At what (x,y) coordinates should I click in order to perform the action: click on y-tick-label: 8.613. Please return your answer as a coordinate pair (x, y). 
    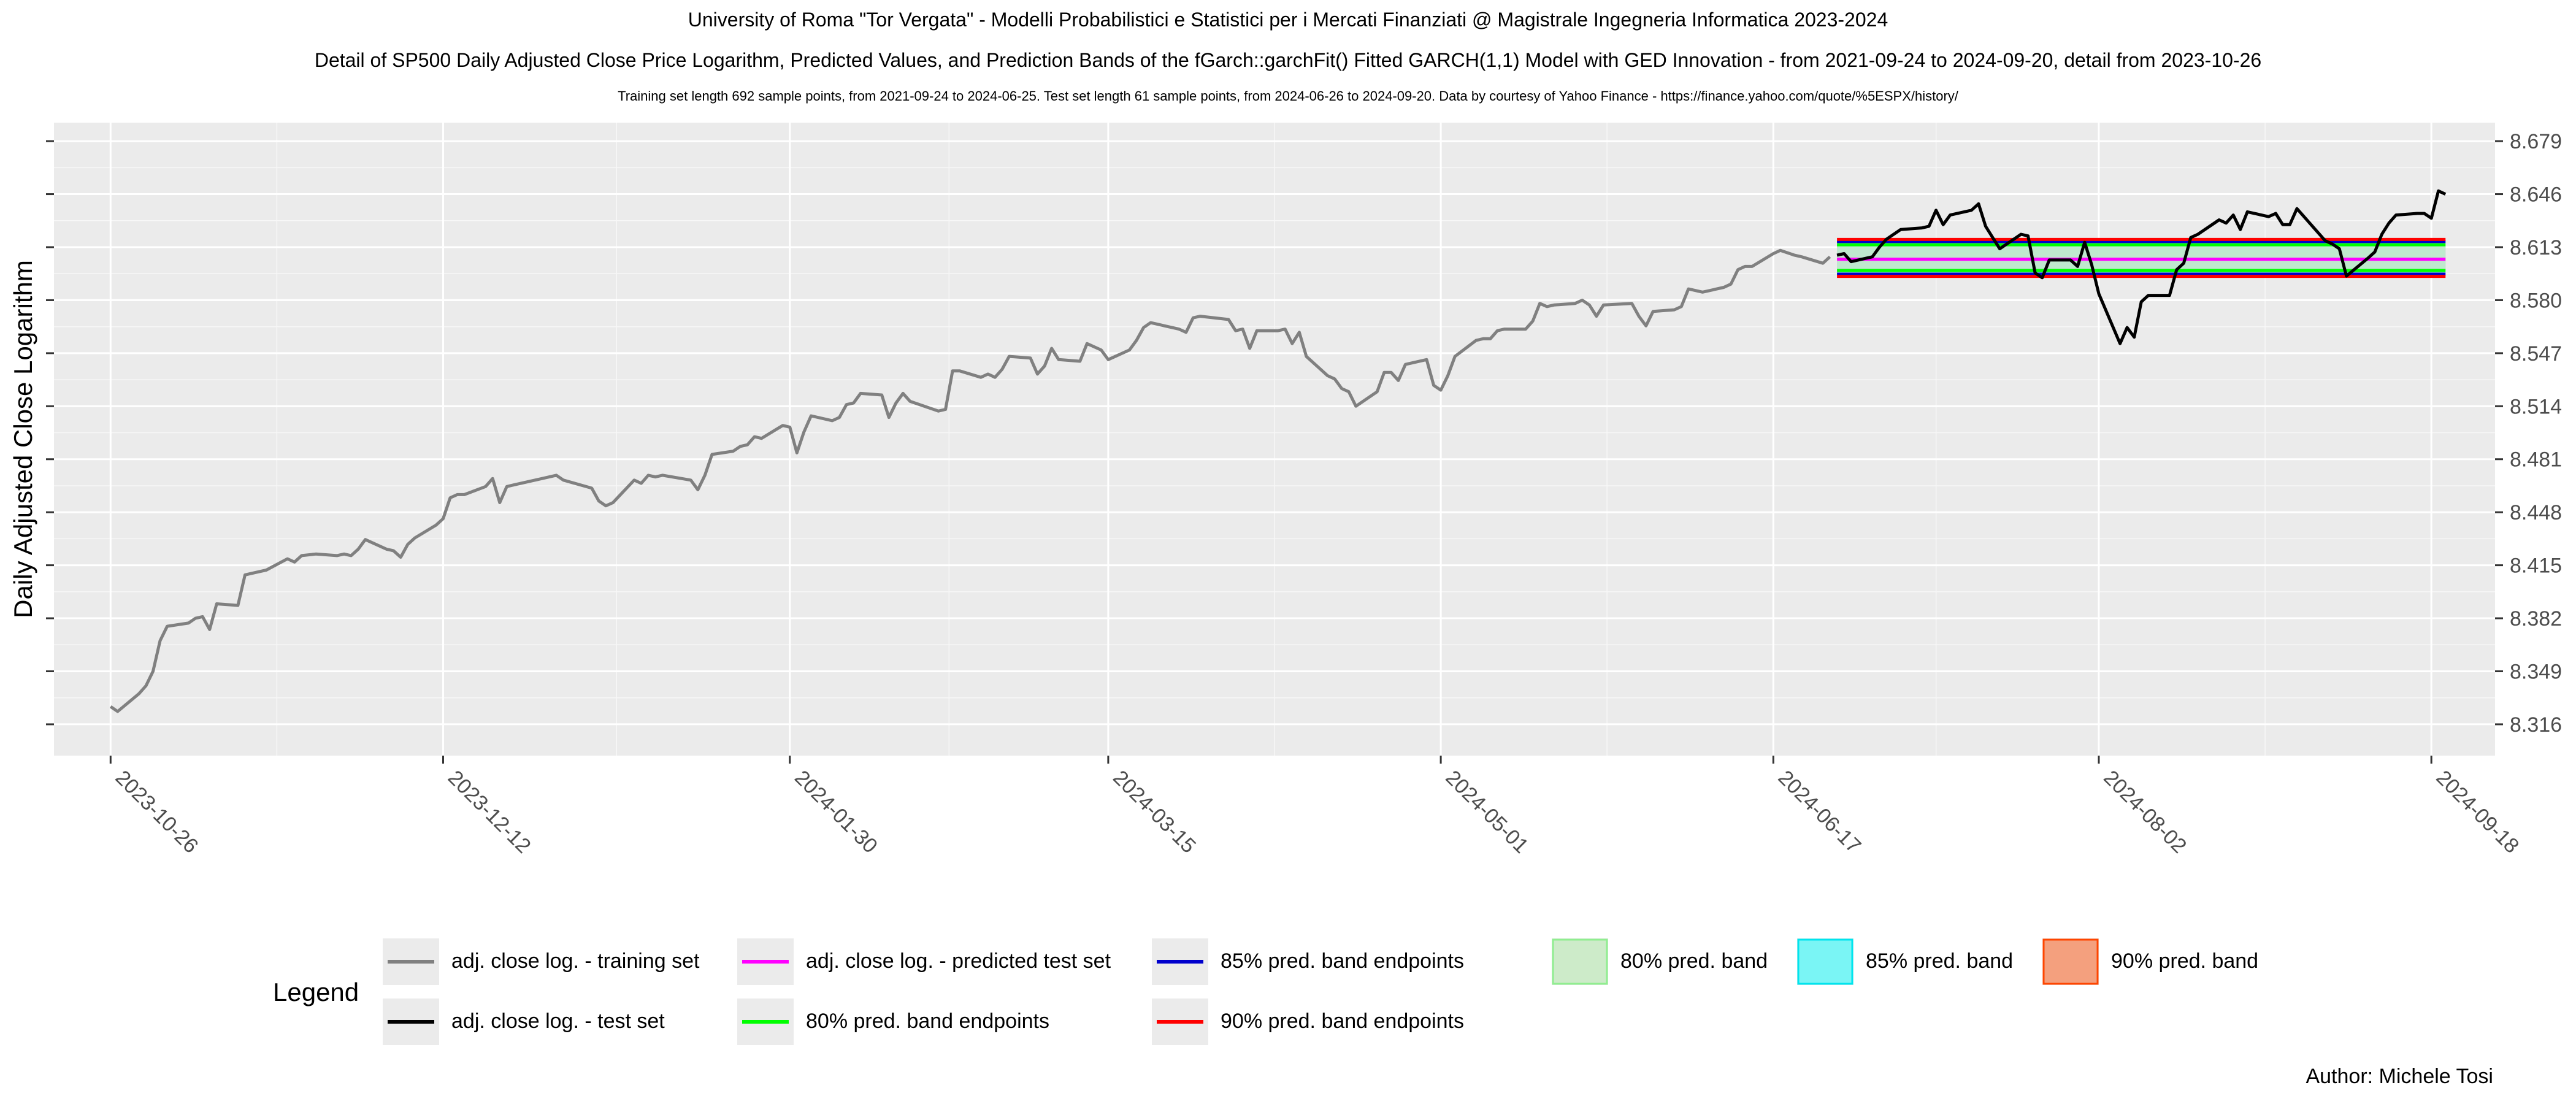
    Looking at the image, I should click on (2536, 247).